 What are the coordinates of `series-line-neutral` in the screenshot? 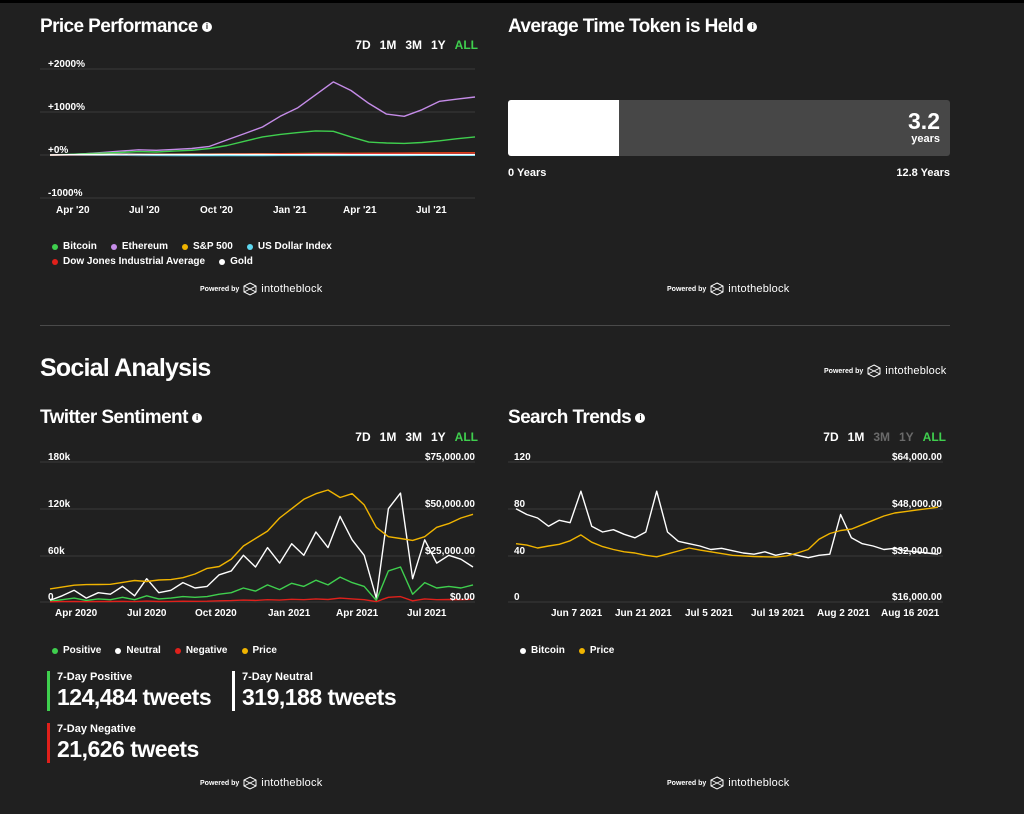 It's located at (261, 547).